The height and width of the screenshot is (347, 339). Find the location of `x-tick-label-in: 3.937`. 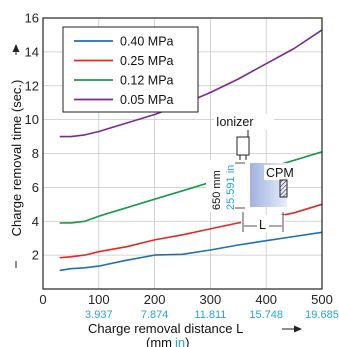

x-tick-label-in: 3.937 is located at coordinates (99, 315).